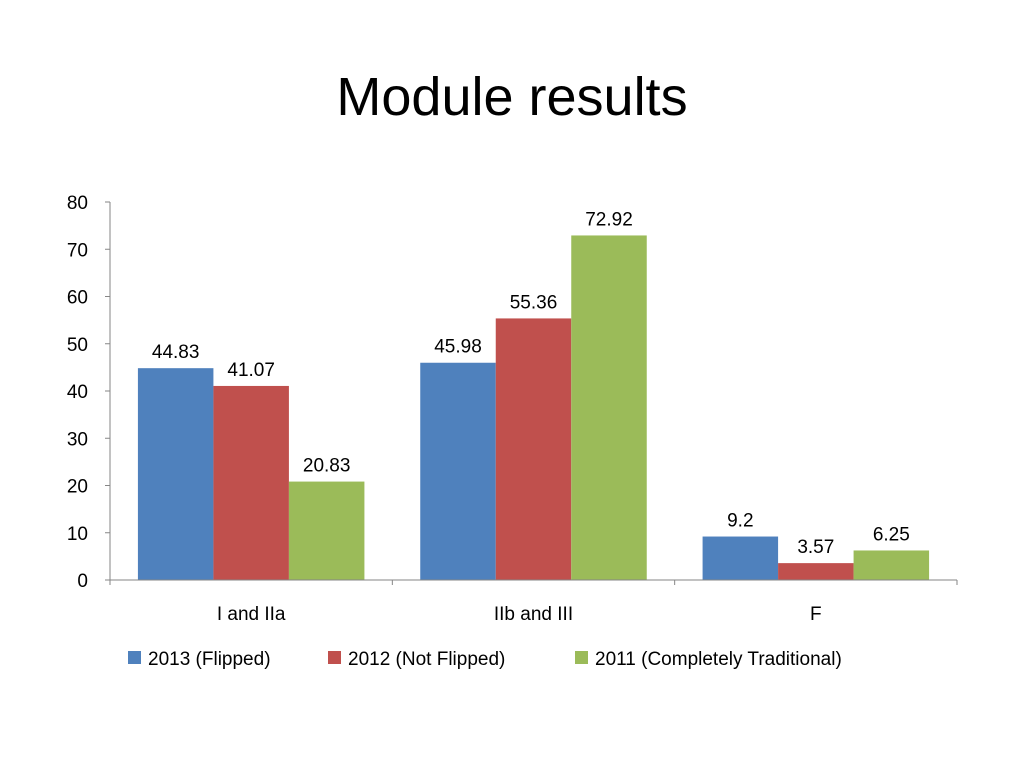 Image resolution: width=1024 pixels, height=768 pixels. Describe the element at coordinates (77, 250) in the screenshot. I see `y-tick-label: 70` at that location.